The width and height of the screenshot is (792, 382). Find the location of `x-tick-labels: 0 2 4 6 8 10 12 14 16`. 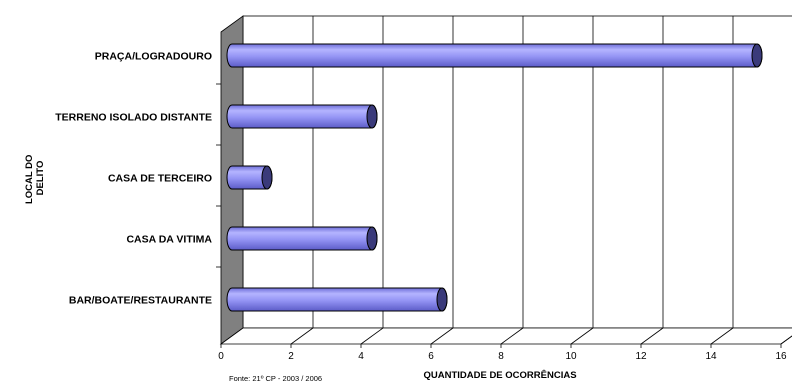

x-tick-labels: 0 2 4 6 8 10 12 14 16 is located at coordinates (502, 356).